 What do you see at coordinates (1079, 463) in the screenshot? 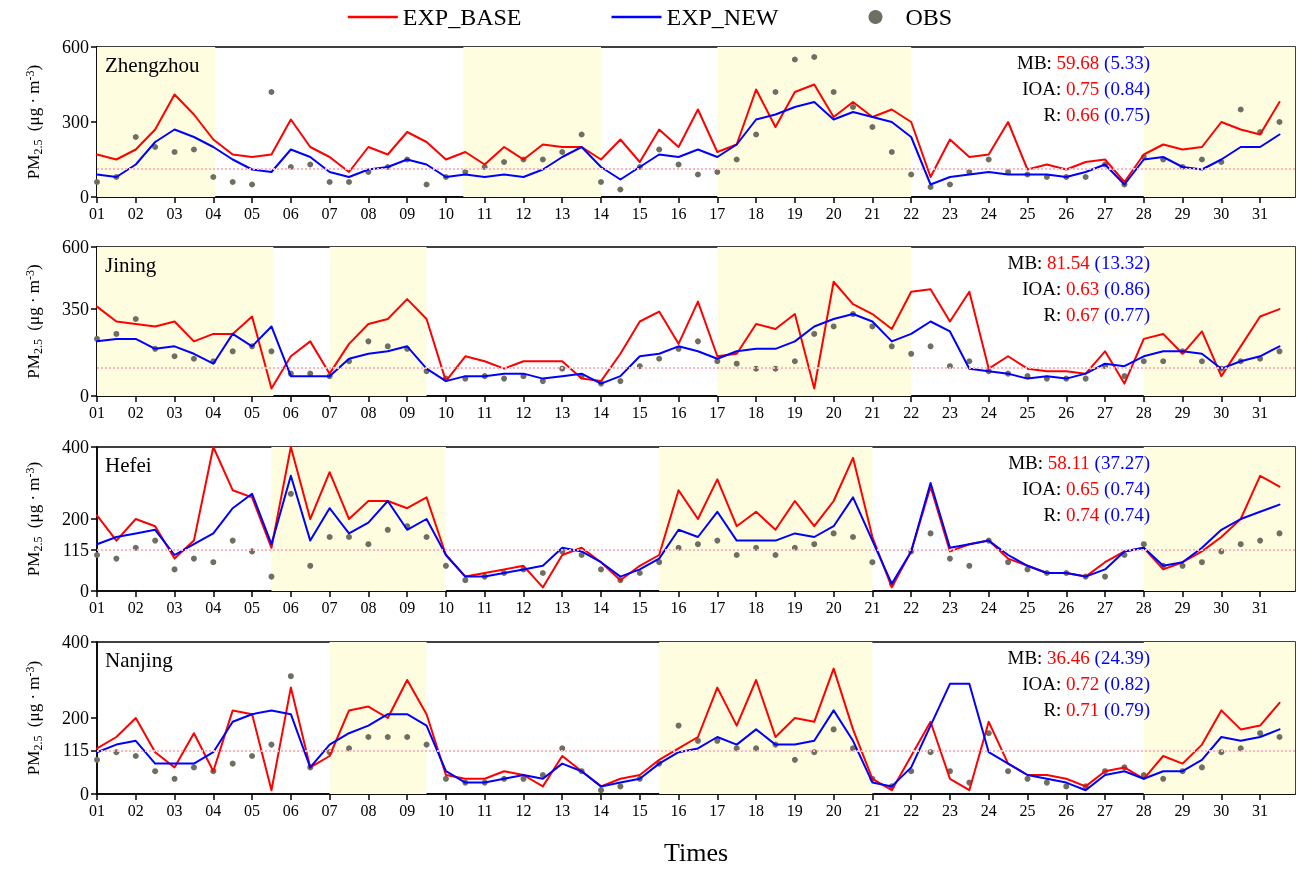
I see `annotation: MB: 58.11 (37.27)` at bounding box center [1079, 463].